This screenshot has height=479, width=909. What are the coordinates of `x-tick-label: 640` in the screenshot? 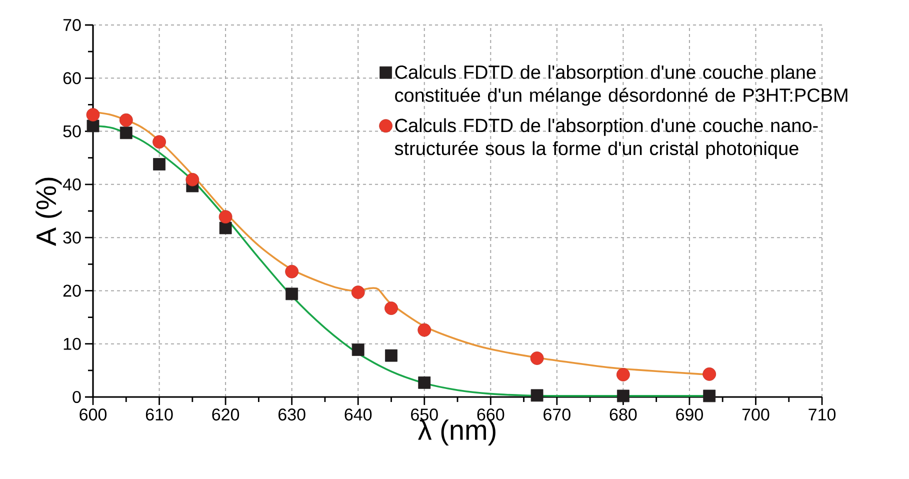 It's located at (358, 414).